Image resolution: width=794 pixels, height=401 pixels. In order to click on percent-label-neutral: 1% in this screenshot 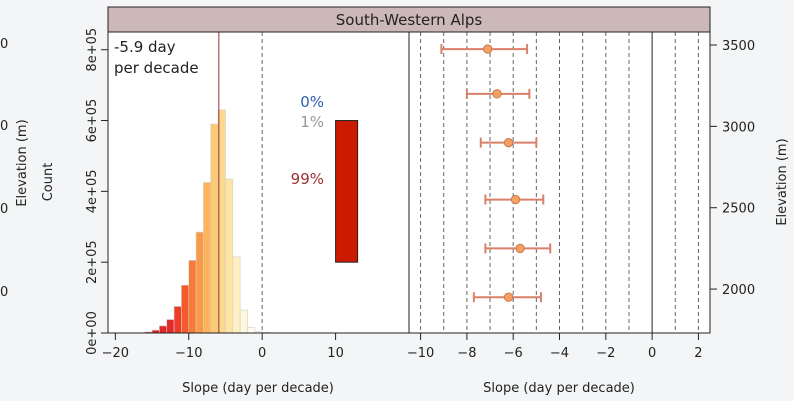, I will do `click(312, 122)`.